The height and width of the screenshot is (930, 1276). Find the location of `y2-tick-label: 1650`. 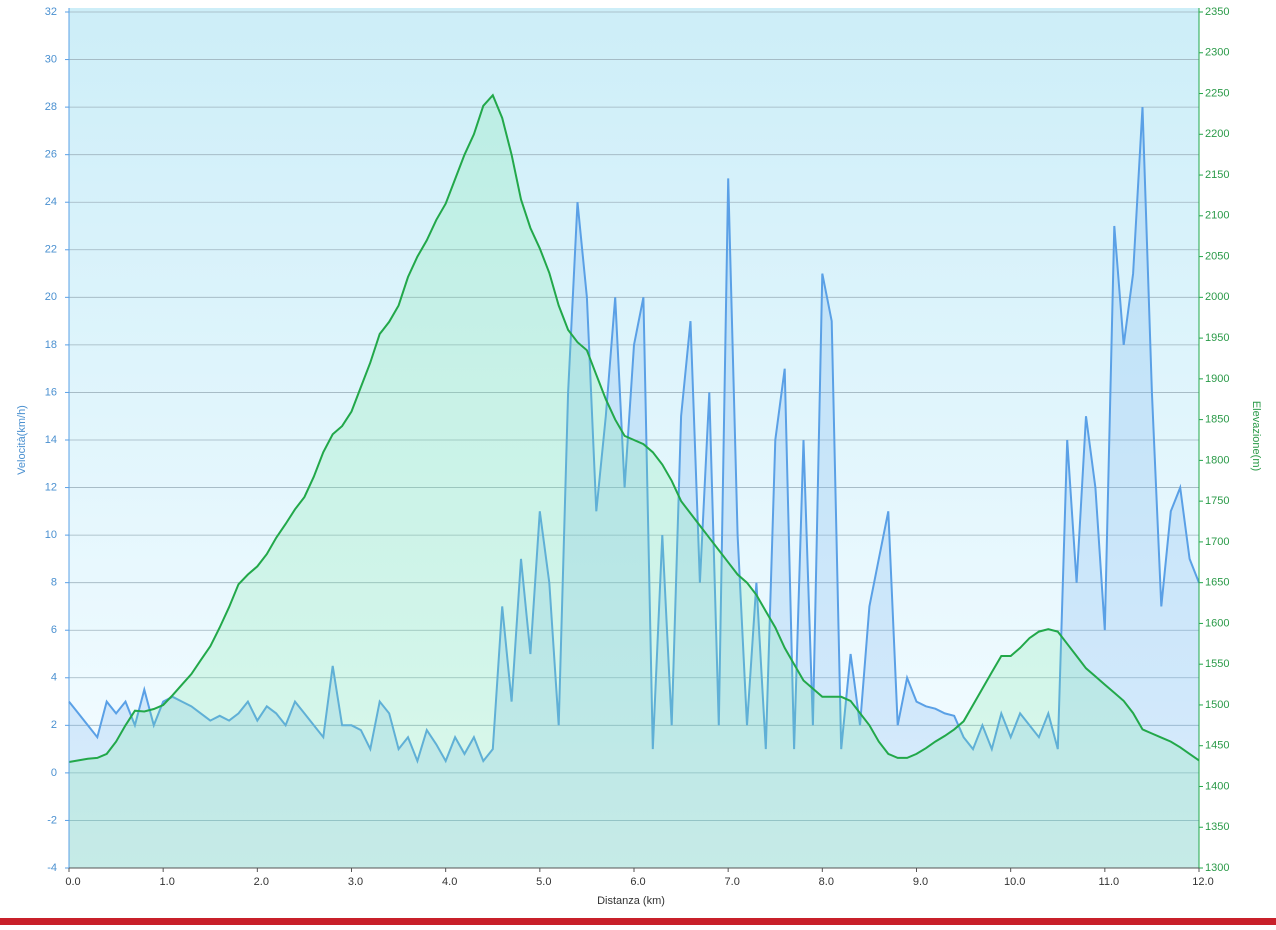

y2-tick-label: 1650 is located at coordinates (1217, 583).